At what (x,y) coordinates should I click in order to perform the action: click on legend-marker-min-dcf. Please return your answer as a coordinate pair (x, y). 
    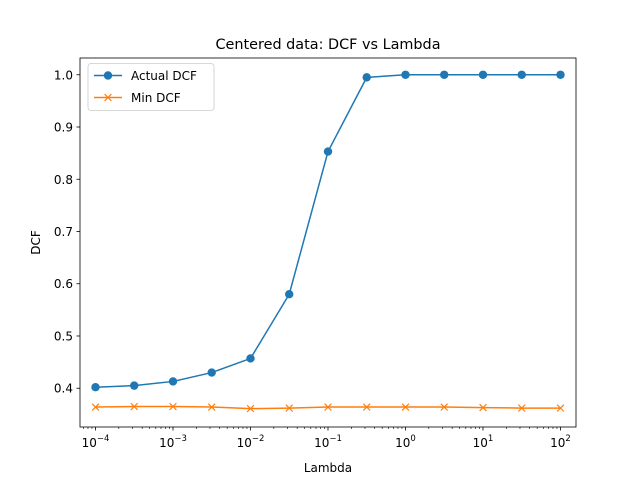
    Looking at the image, I should click on (108, 97).